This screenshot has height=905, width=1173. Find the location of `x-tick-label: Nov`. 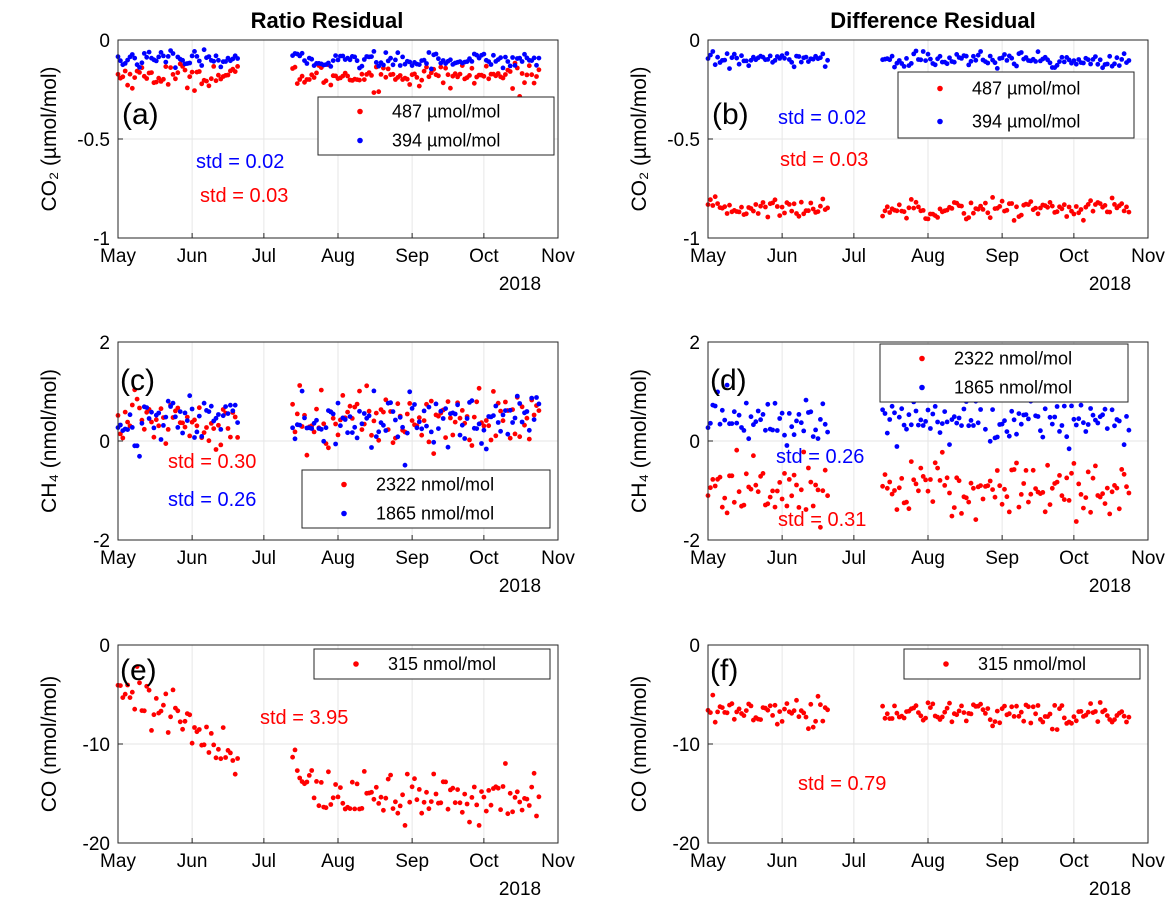

x-tick-label: Nov is located at coordinates (558, 861).